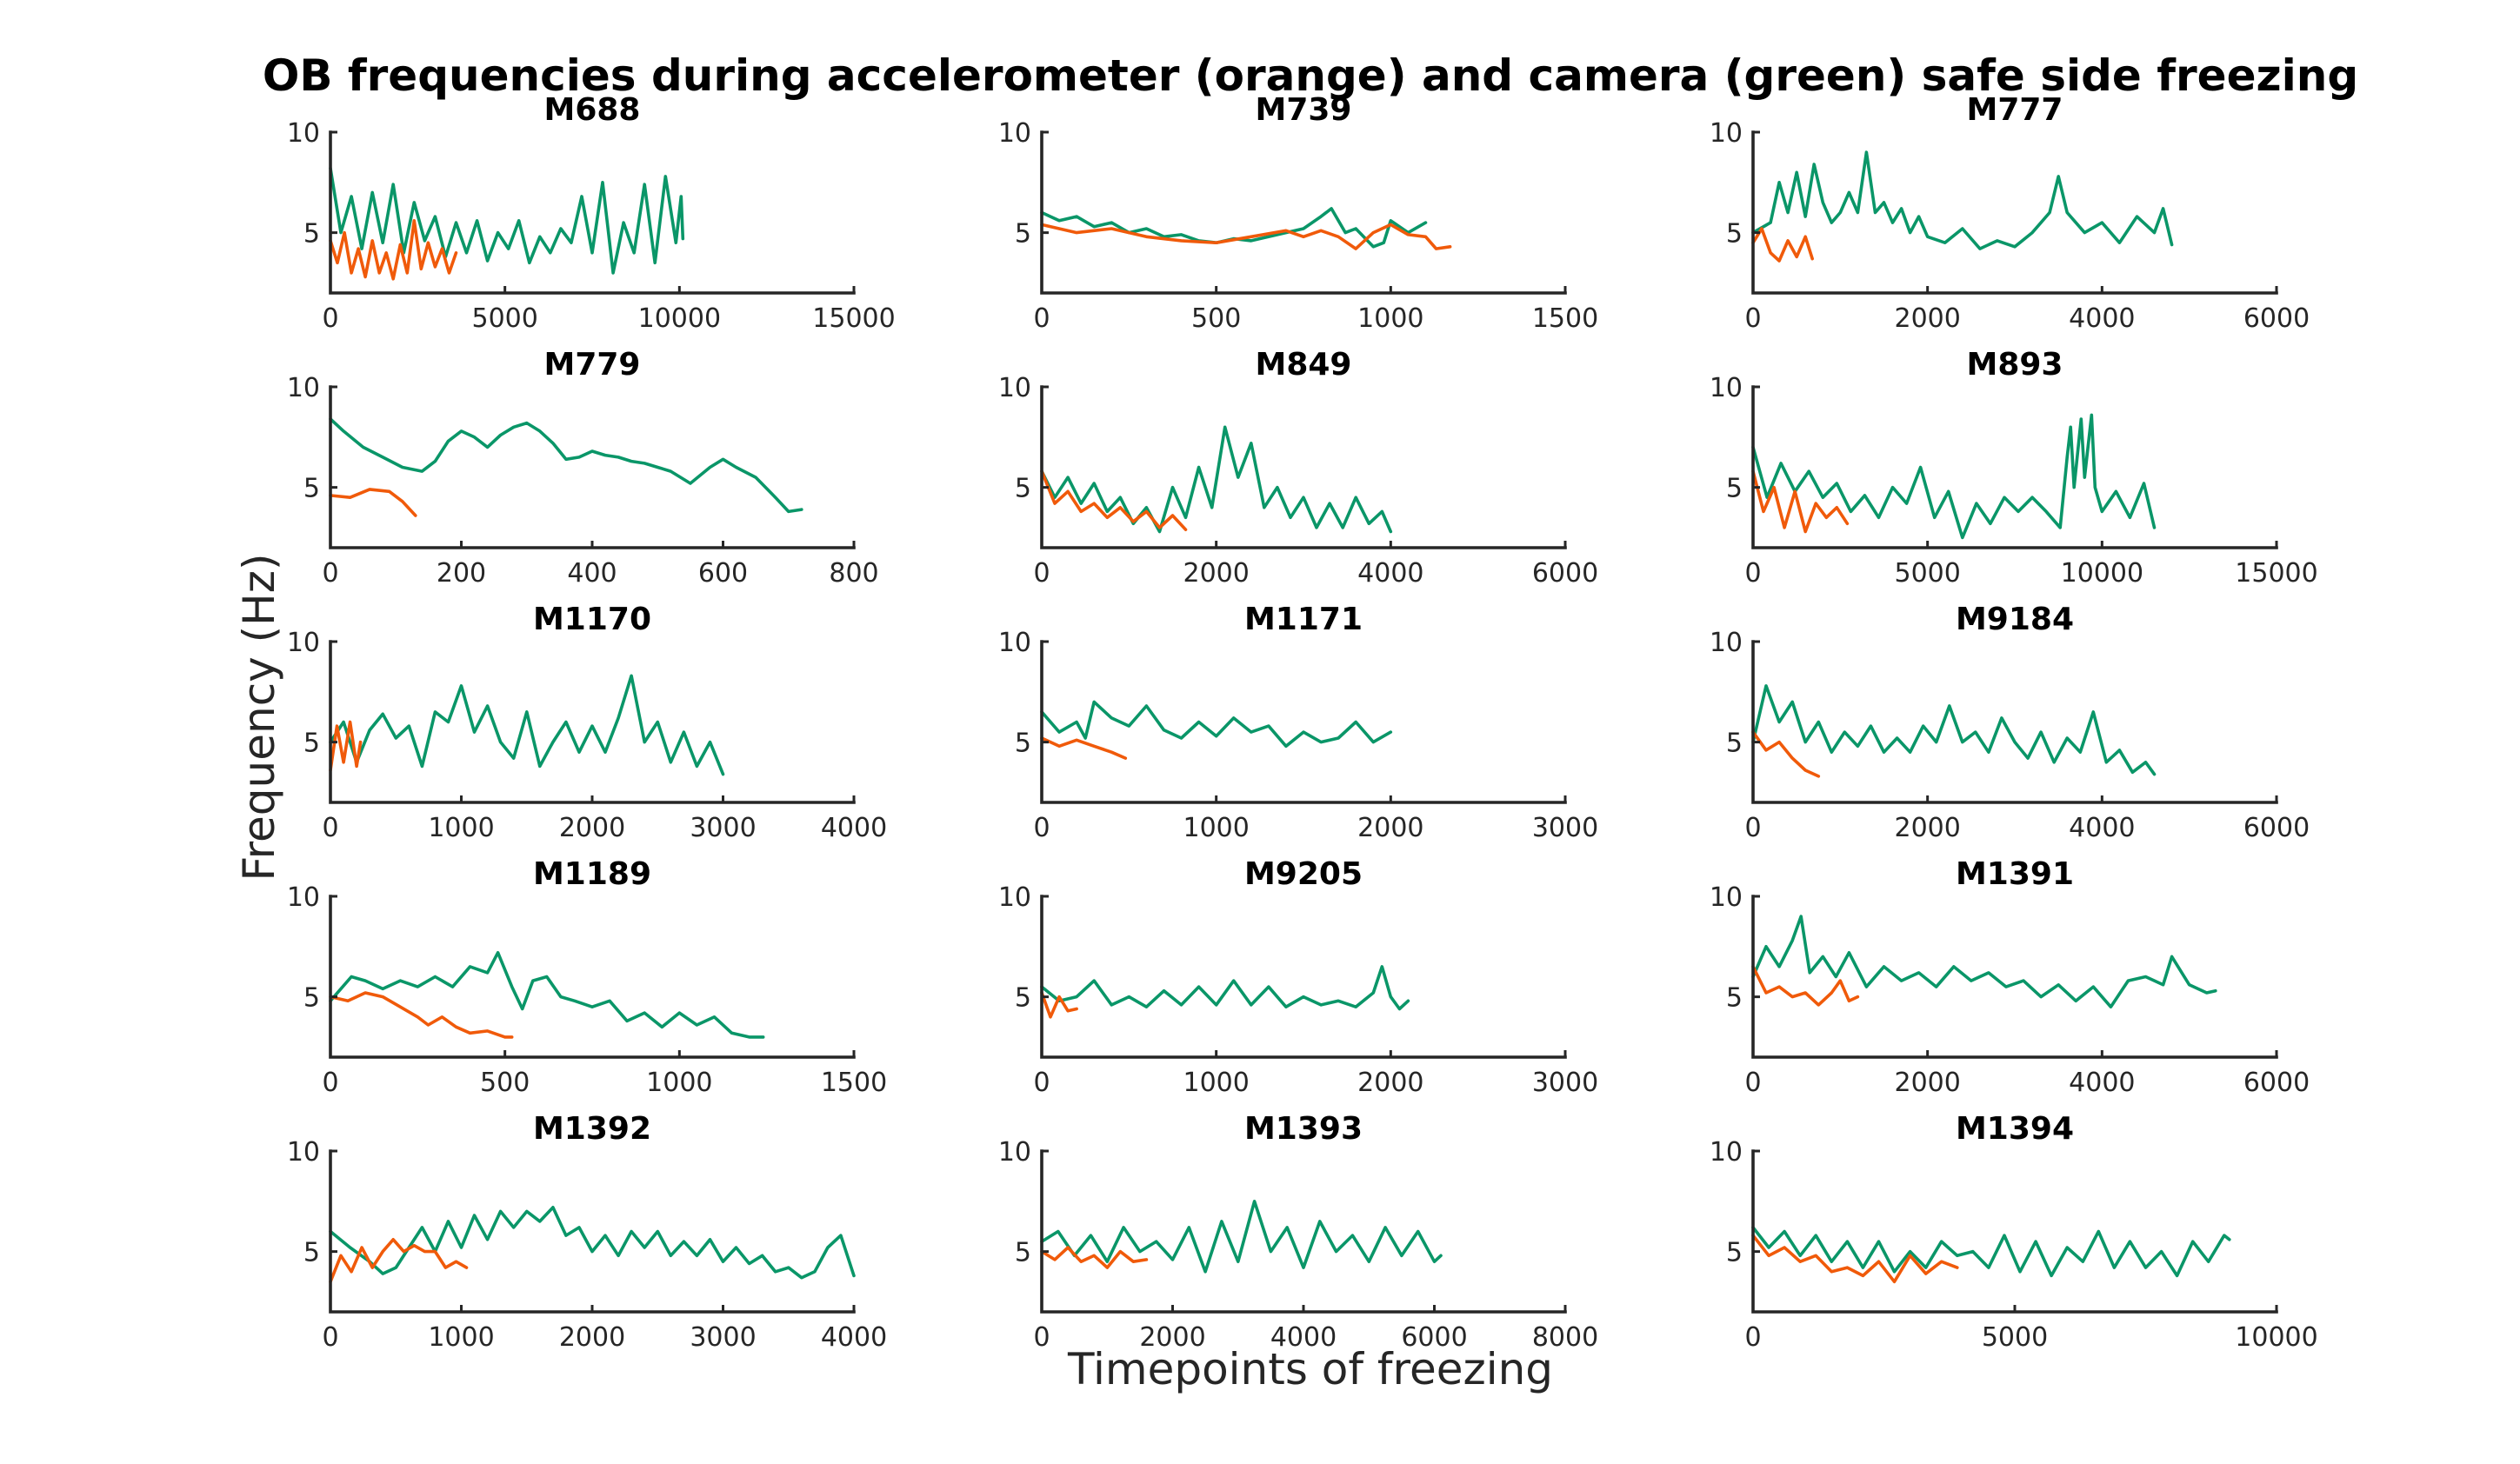 Image resolution: width=2520 pixels, height=1464 pixels. I want to click on subplot-title: M1391, so click(2015, 874).